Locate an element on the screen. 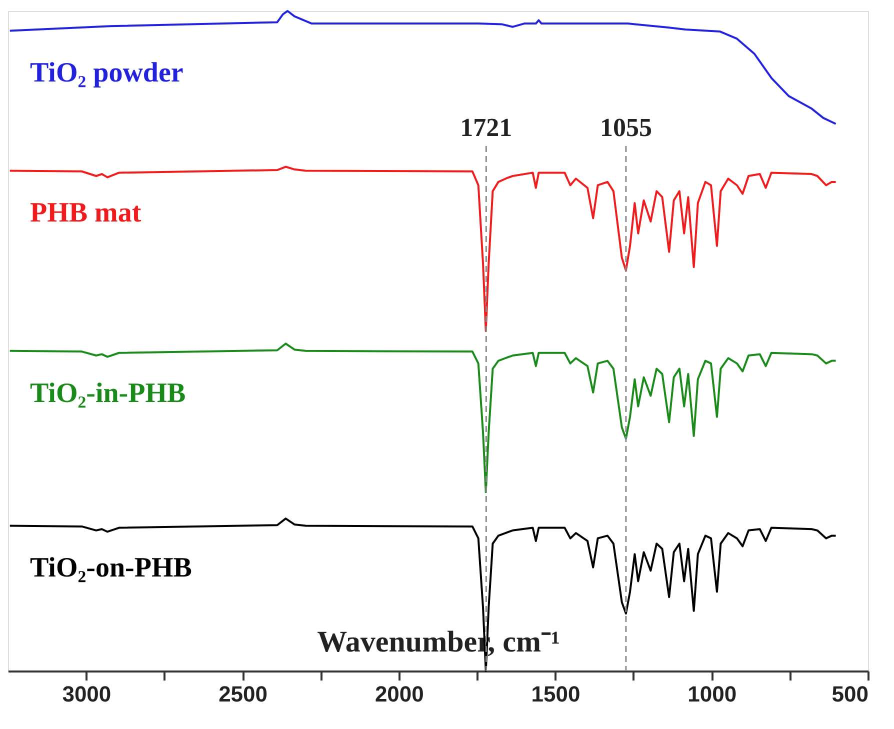 The height and width of the screenshot is (729, 894). series-label: TiO₂-in-PHB is located at coordinates (108, 393).